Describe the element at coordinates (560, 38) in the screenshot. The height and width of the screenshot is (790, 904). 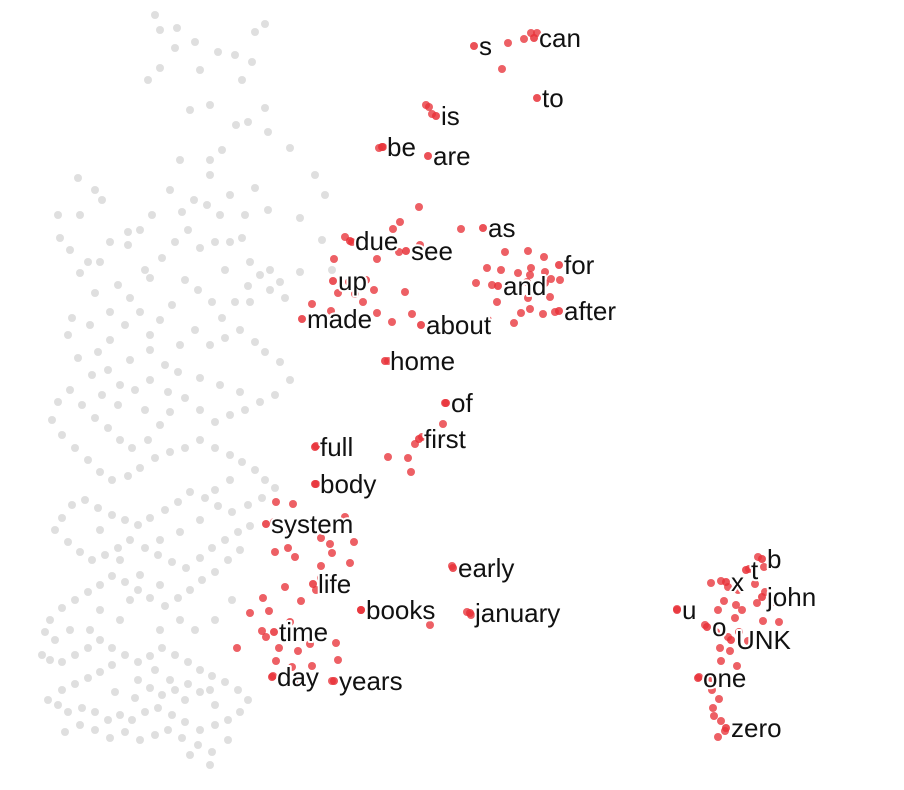
I see `word-label: can` at that location.